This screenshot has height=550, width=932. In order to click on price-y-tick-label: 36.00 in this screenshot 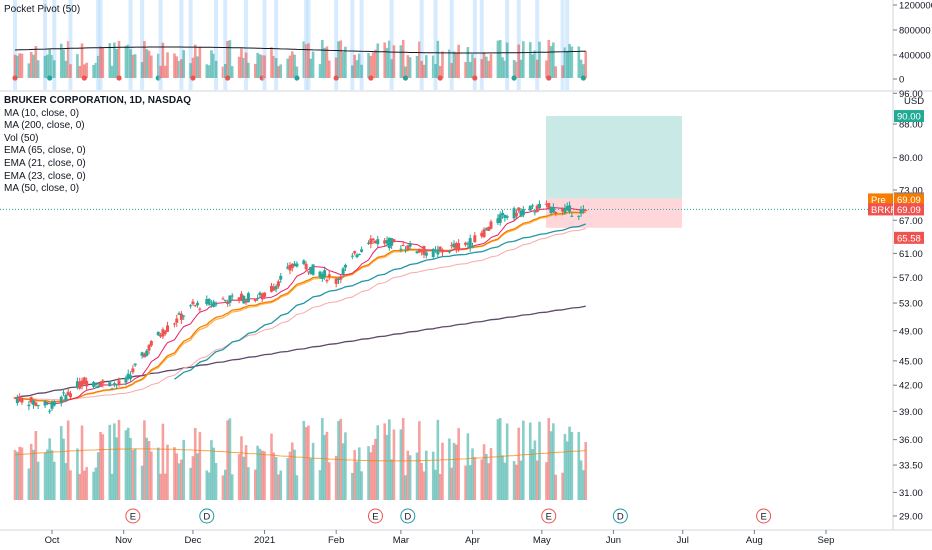, I will do `click(911, 440)`.